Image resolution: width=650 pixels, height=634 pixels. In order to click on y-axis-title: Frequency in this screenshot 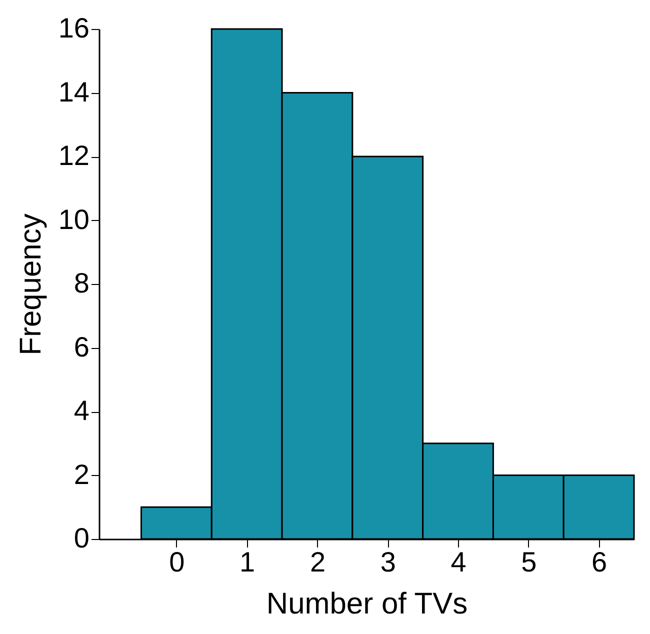, I will do `click(31, 285)`.